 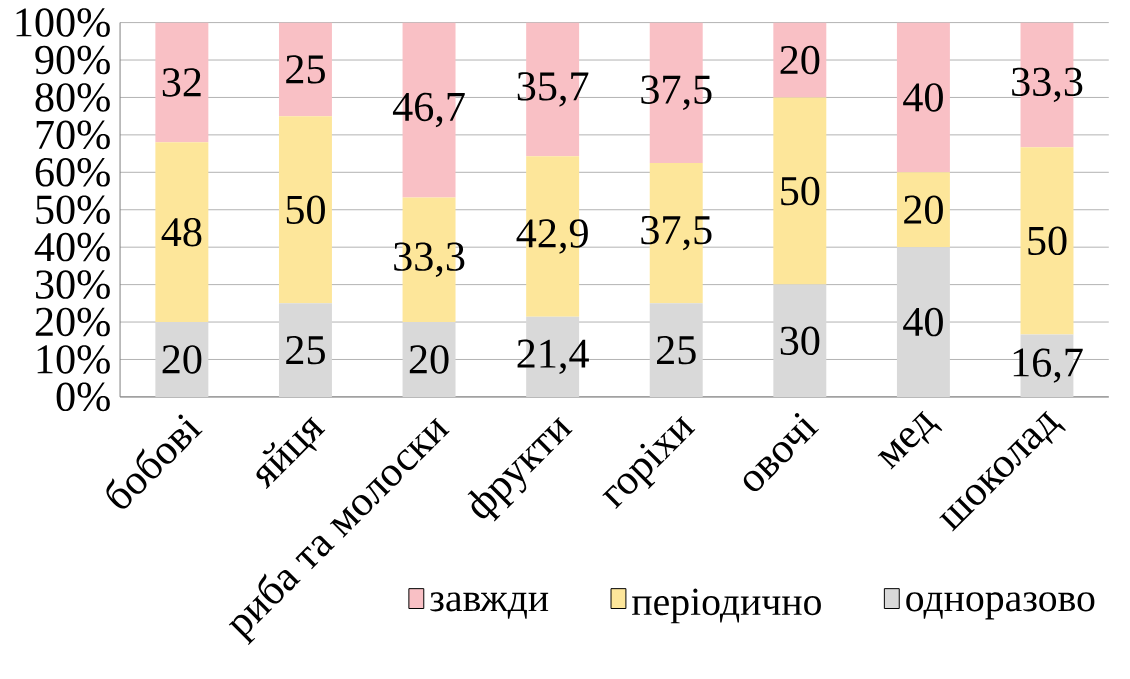 What do you see at coordinates (553, 89) in the screenshot?
I see `data-label: 35,7` at bounding box center [553, 89].